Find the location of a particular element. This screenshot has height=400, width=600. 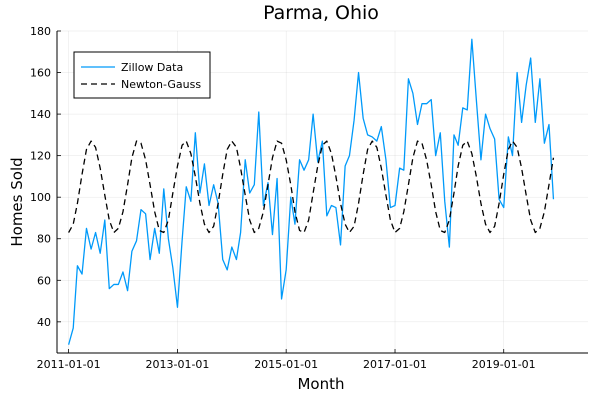

chart-title: Parma, Ohio is located at coordinates (321, 13).